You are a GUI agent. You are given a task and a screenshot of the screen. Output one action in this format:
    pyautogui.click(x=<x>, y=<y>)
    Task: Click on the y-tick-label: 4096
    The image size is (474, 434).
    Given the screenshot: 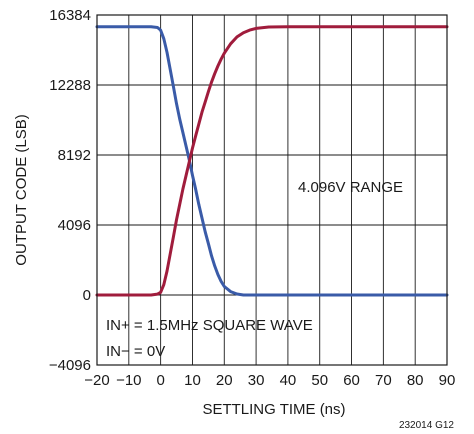 What is the action you would take?
    pyautogui.click(x=74, y=225)
    